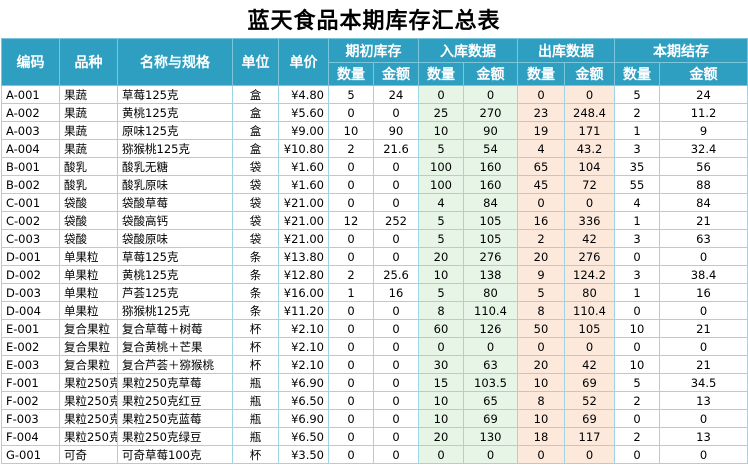 Image resolution: width=748 pixels, height=466 pixels. What do you see at coordinates (541, 382) in the screenshot?
I see `outbound-qty-cell: 10` at bounding box center [541, 382].